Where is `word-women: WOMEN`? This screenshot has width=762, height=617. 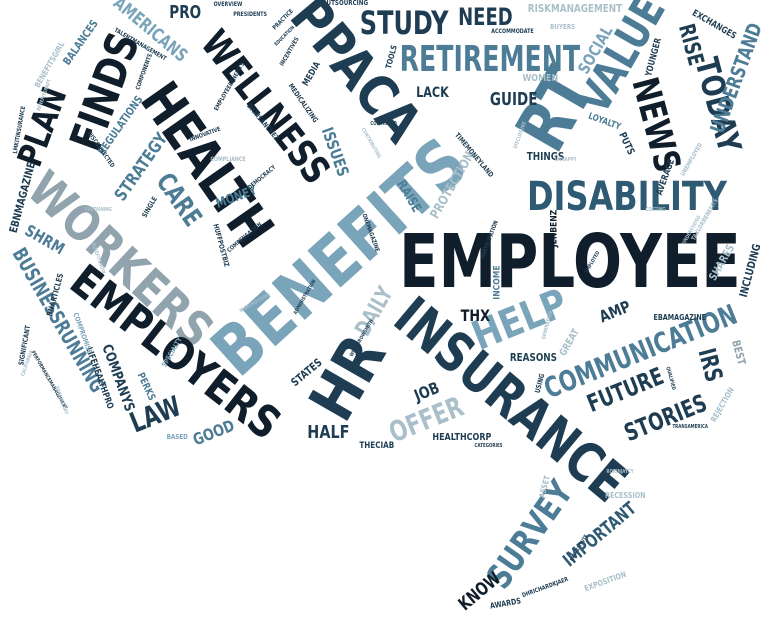
word-women: WOMEN is located at coordinates (539, 78).